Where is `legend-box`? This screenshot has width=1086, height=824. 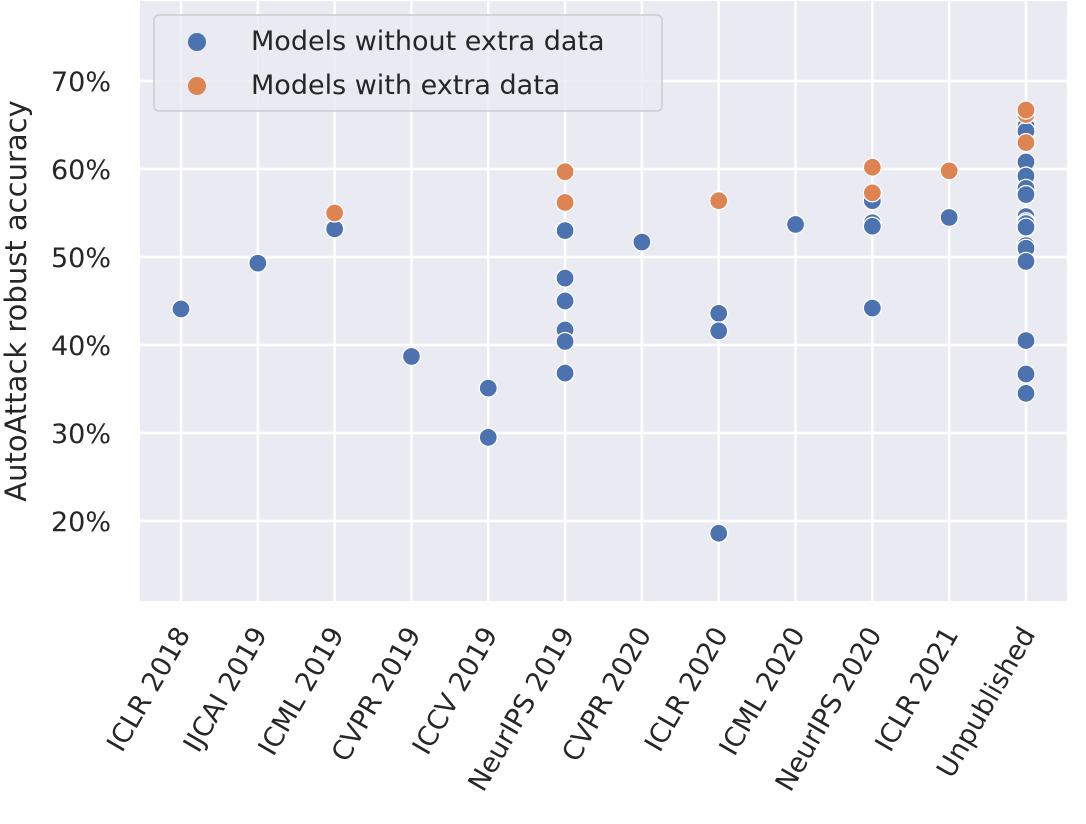 legend-box is located at coordinates (408, 63).